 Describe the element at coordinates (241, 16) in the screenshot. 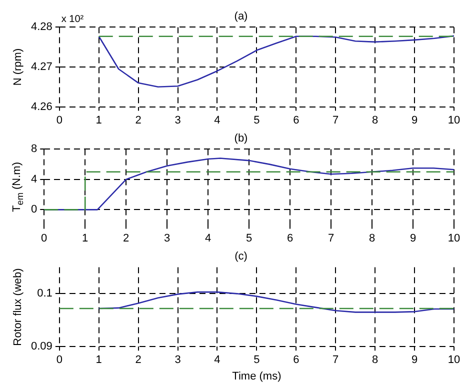

I see `chart-title: (a)` at that location.